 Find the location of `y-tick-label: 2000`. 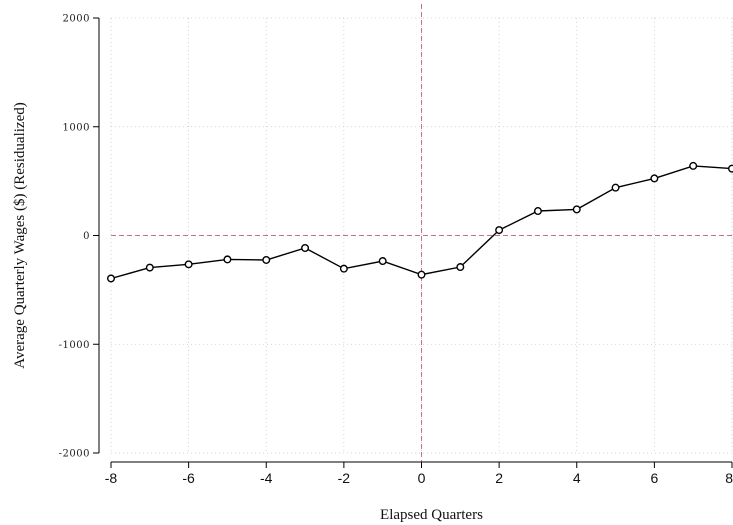

y-tick-label: 2000 is located at coordinates (76, 19).